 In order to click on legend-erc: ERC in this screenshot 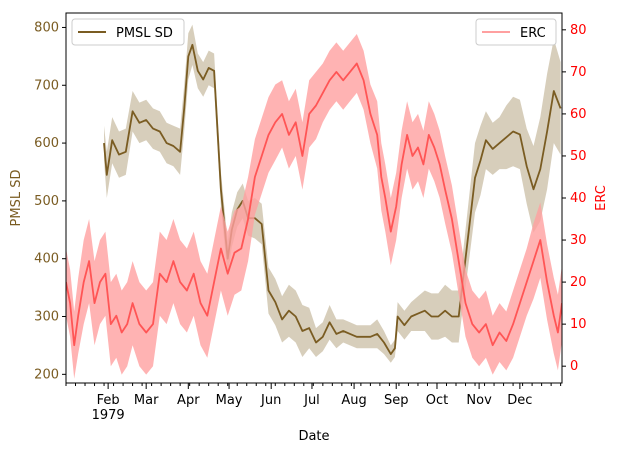, I will do `click(516, 32)`.